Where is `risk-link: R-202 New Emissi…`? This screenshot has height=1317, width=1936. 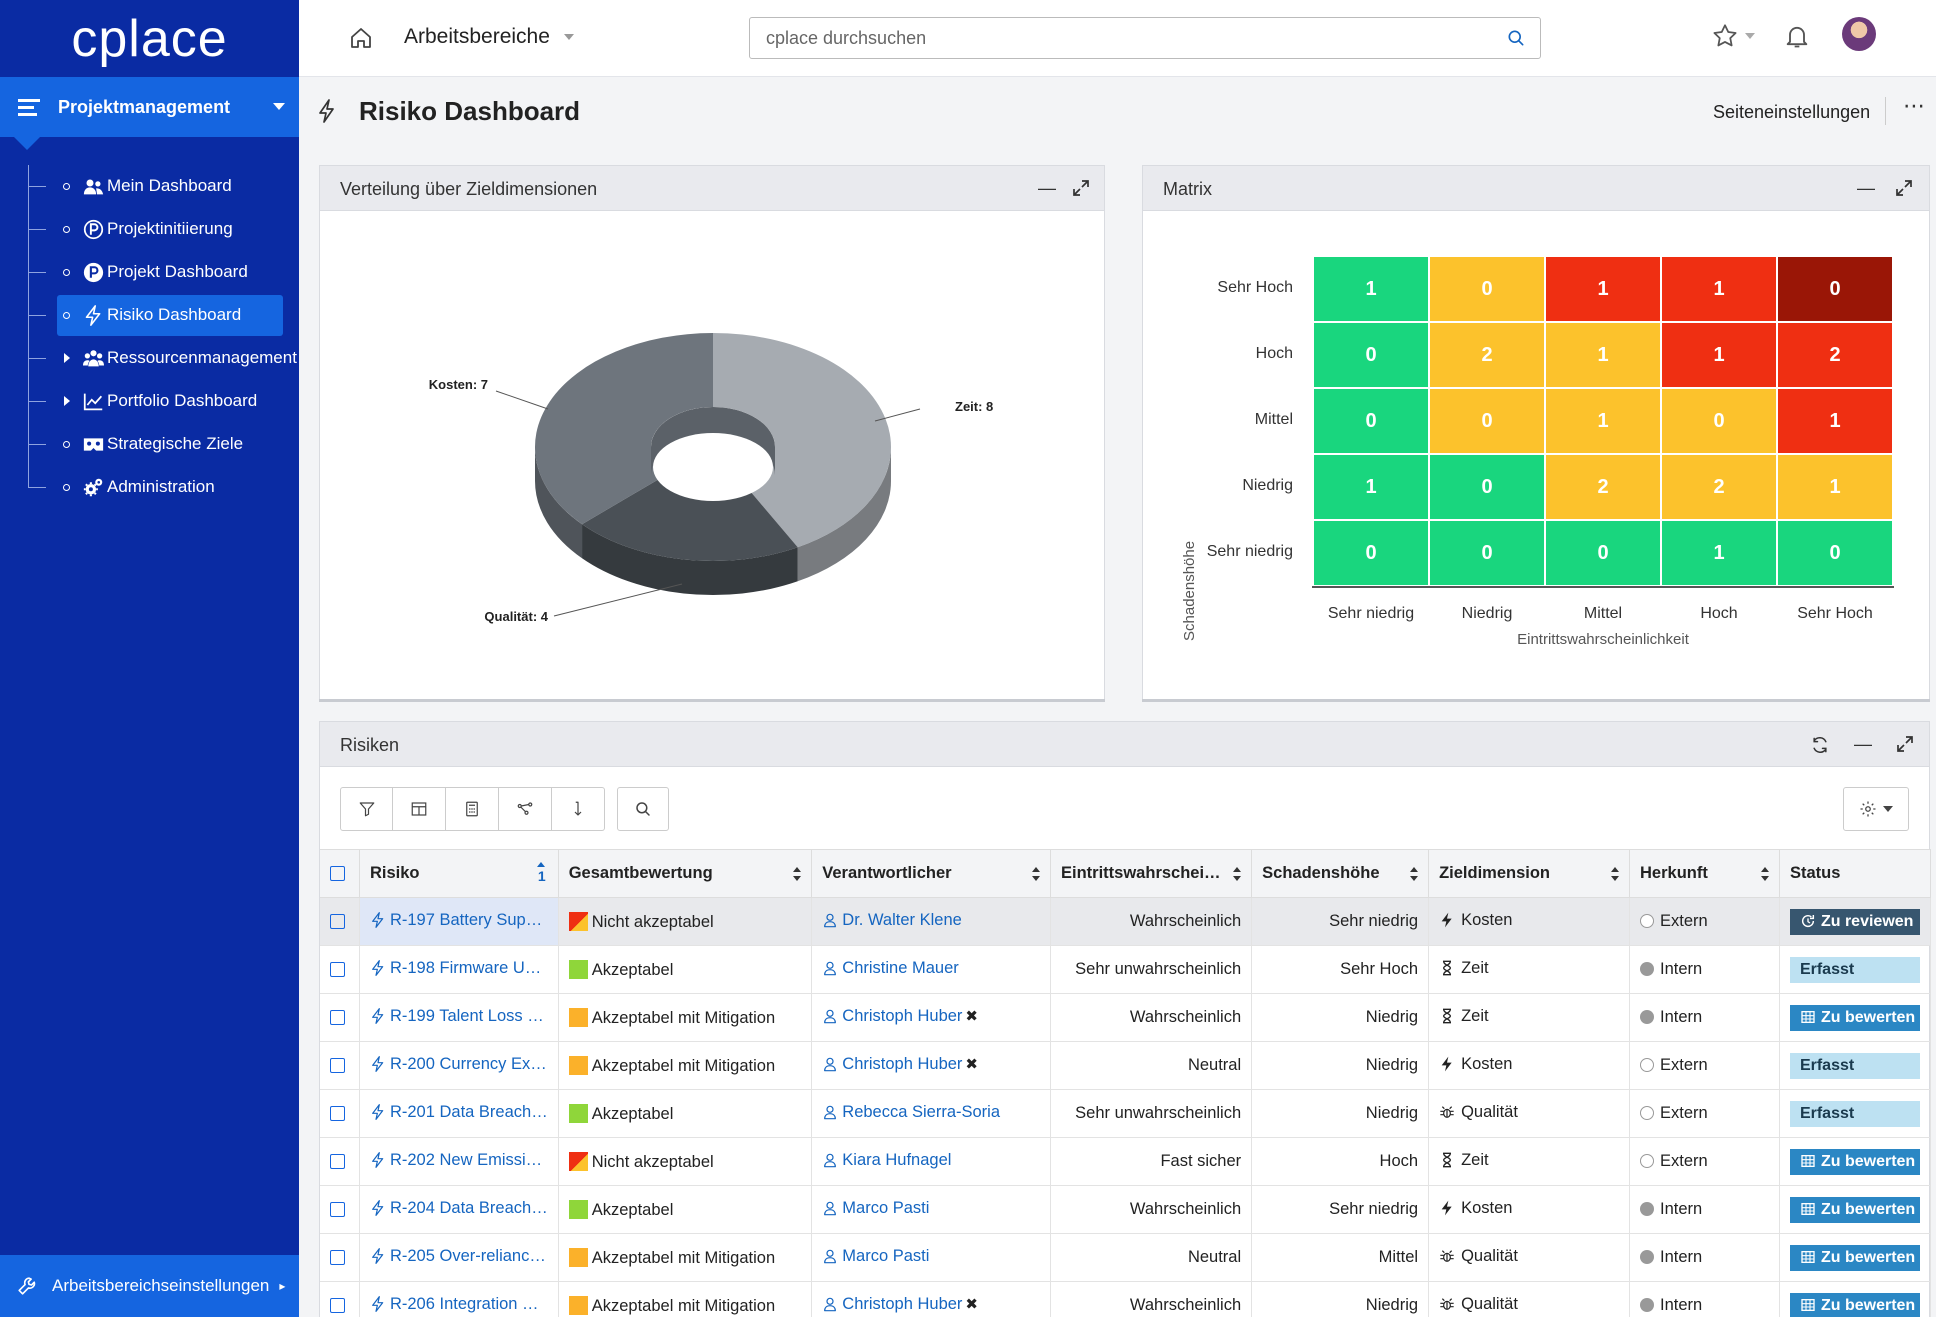
risk-link: R-202 New Emissi… is located at coordinates (466, 1159).